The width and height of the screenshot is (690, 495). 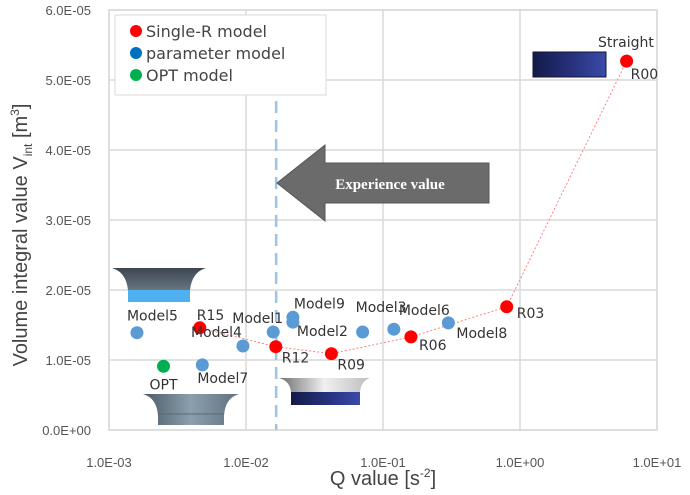 What do you see at coordinates (243, 346) in the screenshot?
I see `data-point-model4` at bounding box center [243, 346].